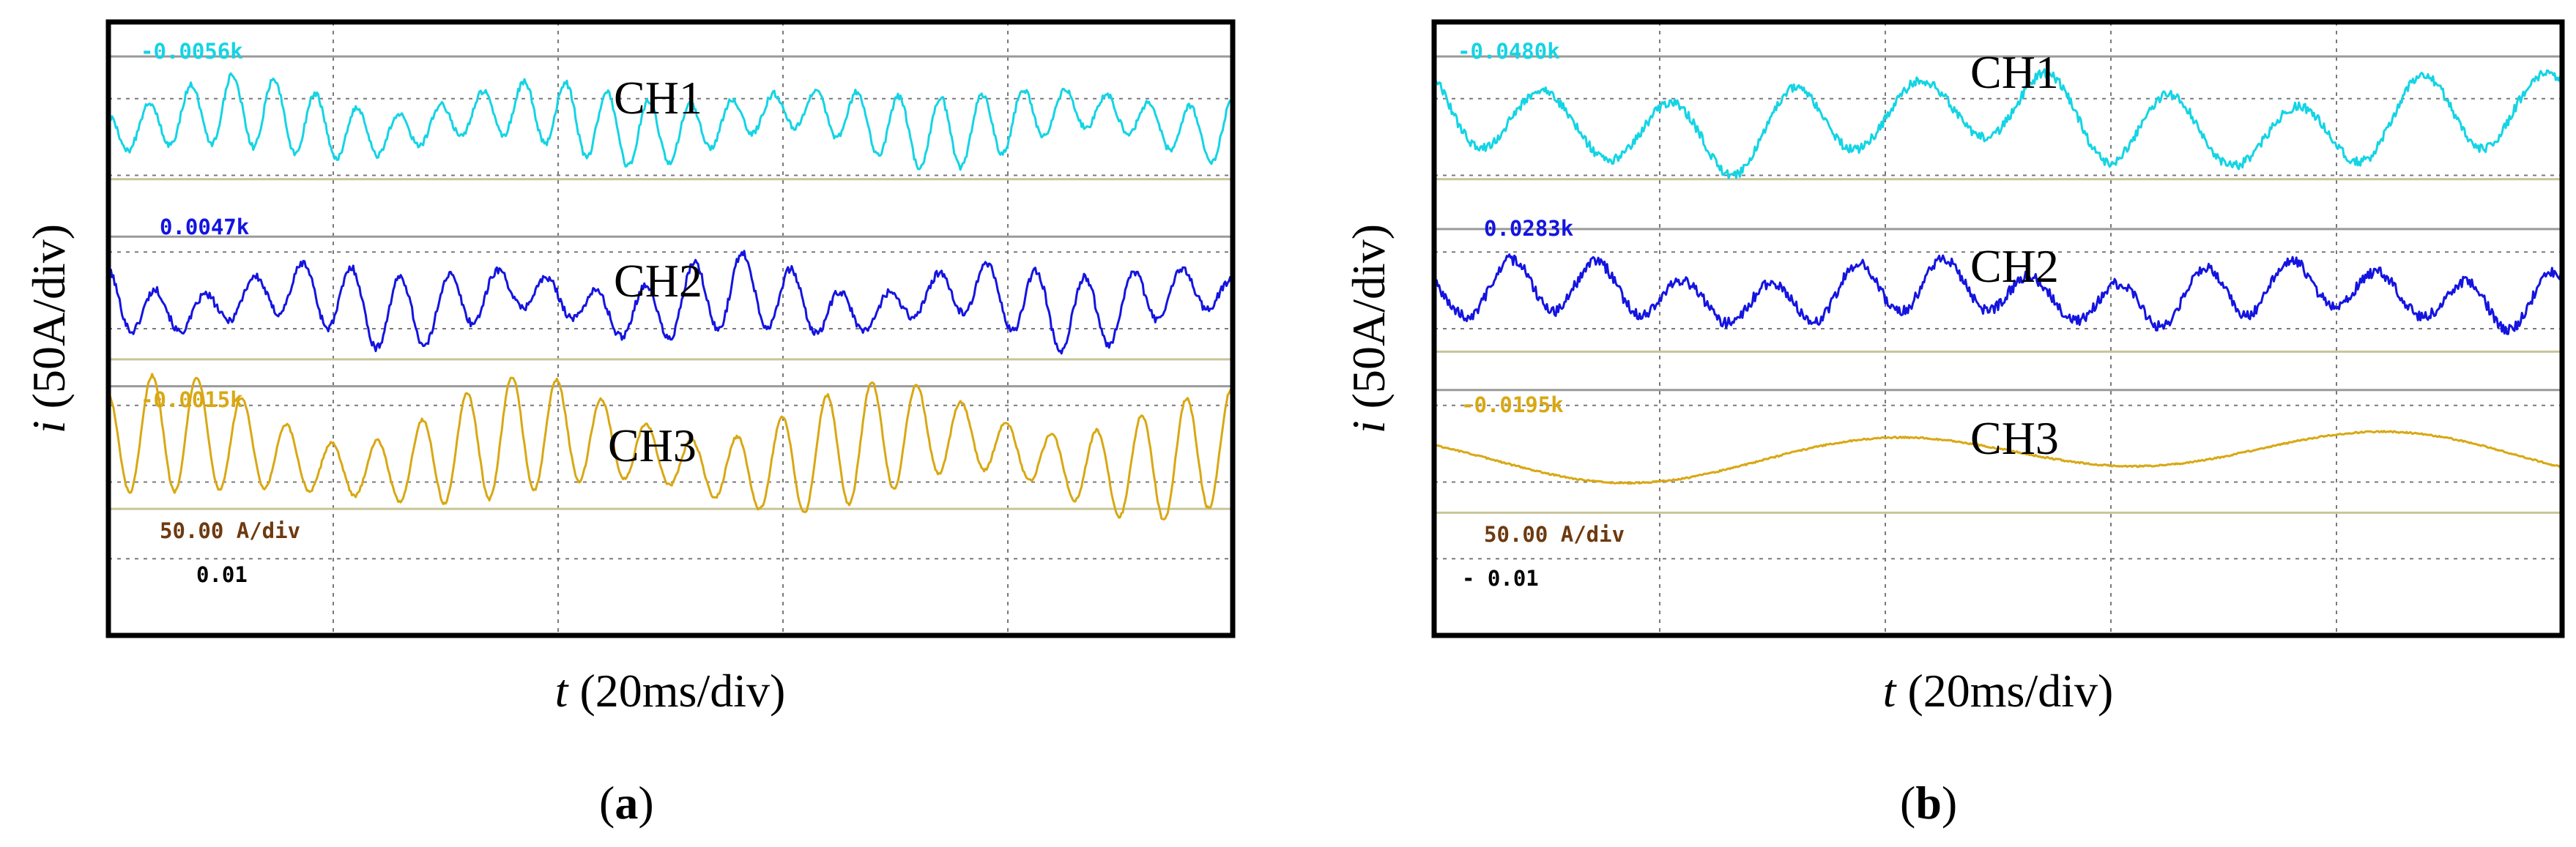  Describe the element at coordinates (192, 400) in the screenshot. I see `ch3-offset-readout: -0.0015k` at that location.